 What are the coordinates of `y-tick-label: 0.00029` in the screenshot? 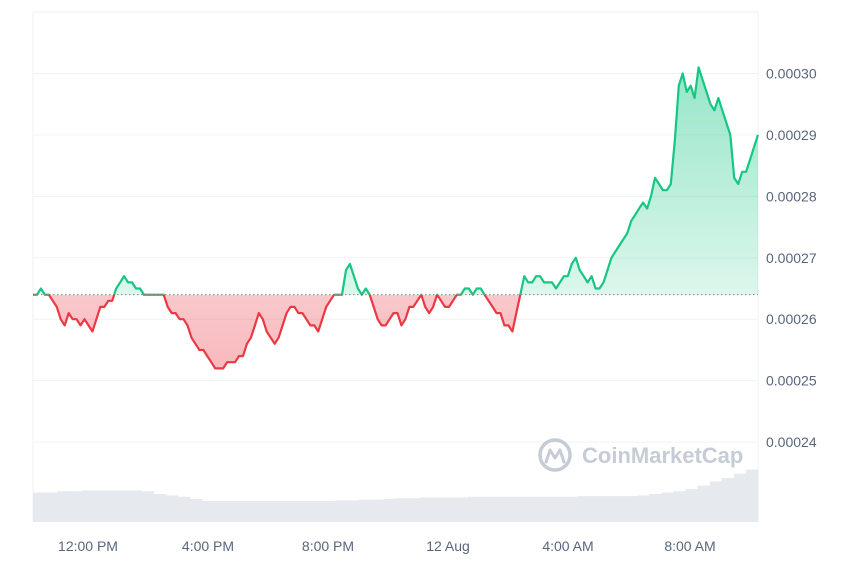 It's located at (791, 135).